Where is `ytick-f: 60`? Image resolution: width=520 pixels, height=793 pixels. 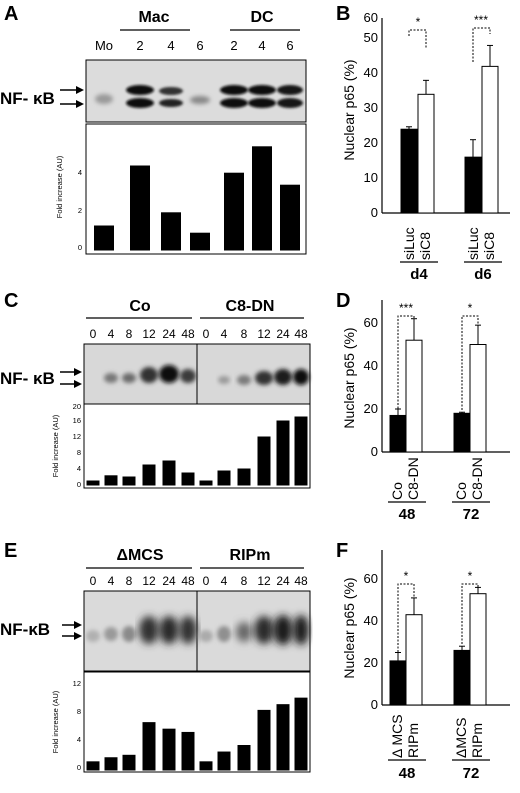
ytick-f: 60 is located at coordinates (371, 578).